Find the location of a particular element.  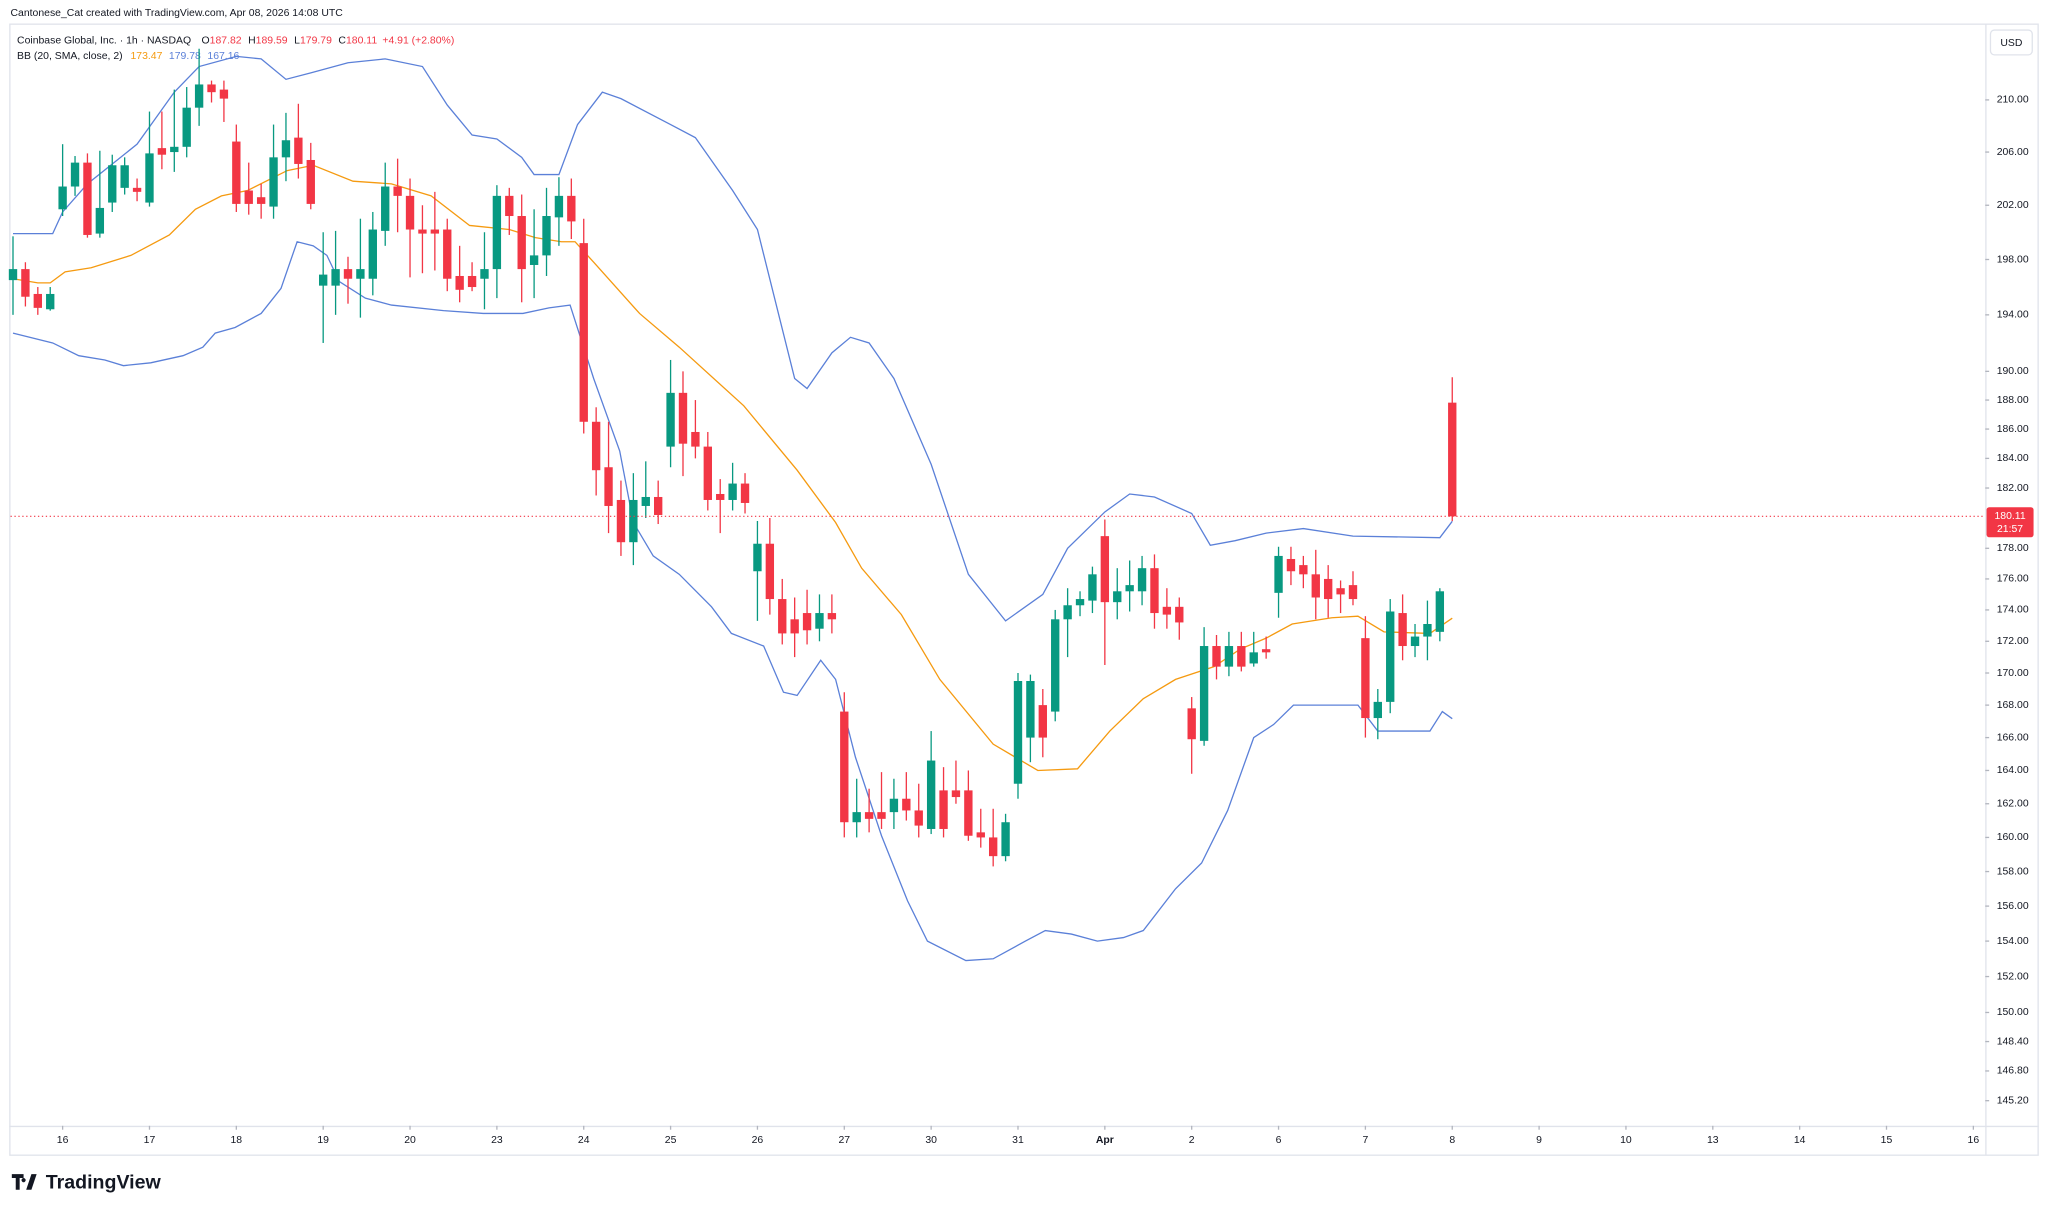

legend-label: L is located at coordinates (297, 40).